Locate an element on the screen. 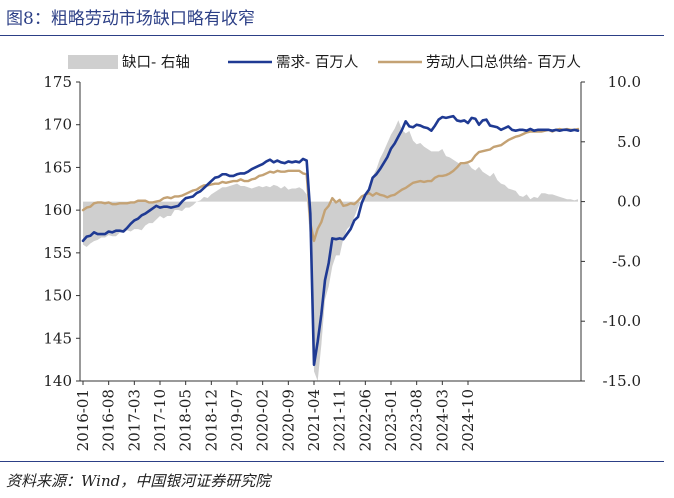 The width and height of the screenshot is (674, 498). x-tick-label: 2016-01 is located at coordinates (83, 420).